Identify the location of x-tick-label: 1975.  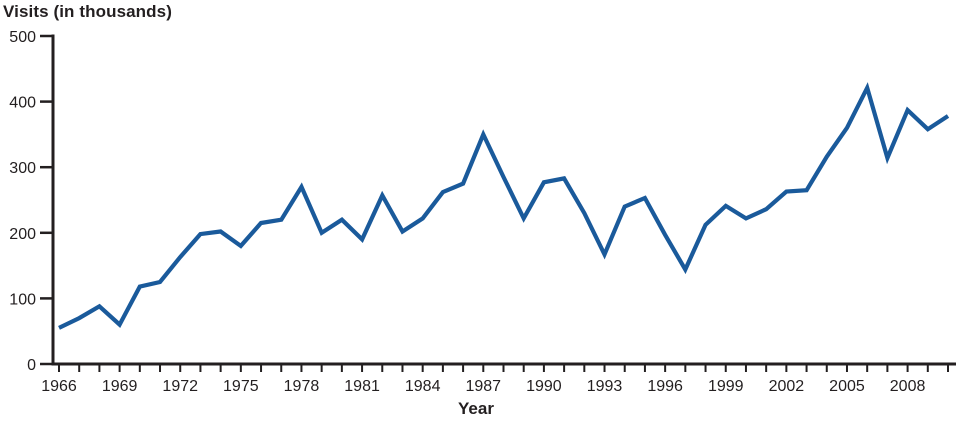
(241, 386).